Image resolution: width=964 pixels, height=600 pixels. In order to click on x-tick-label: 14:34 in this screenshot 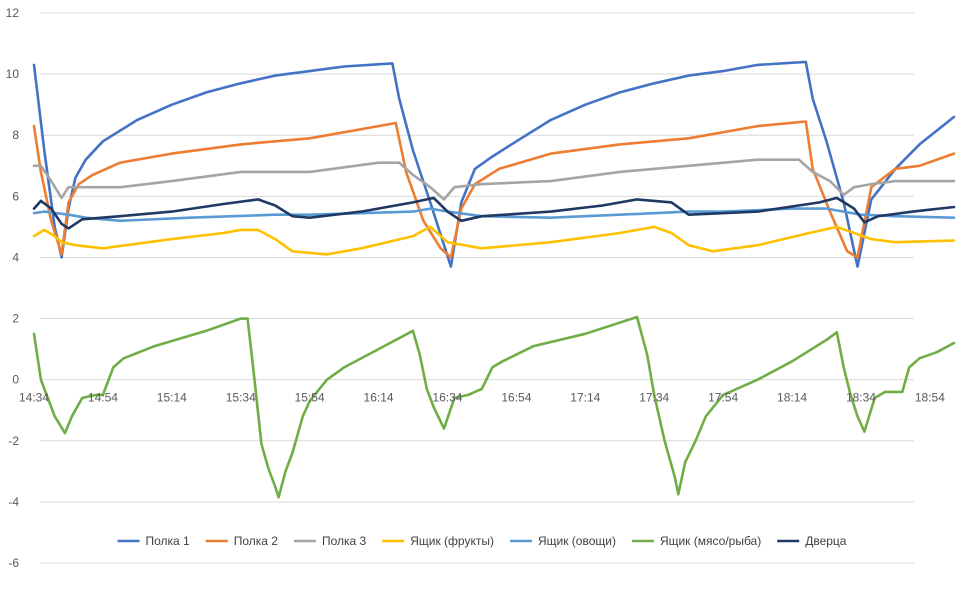, I will do `click(34, 398)`.